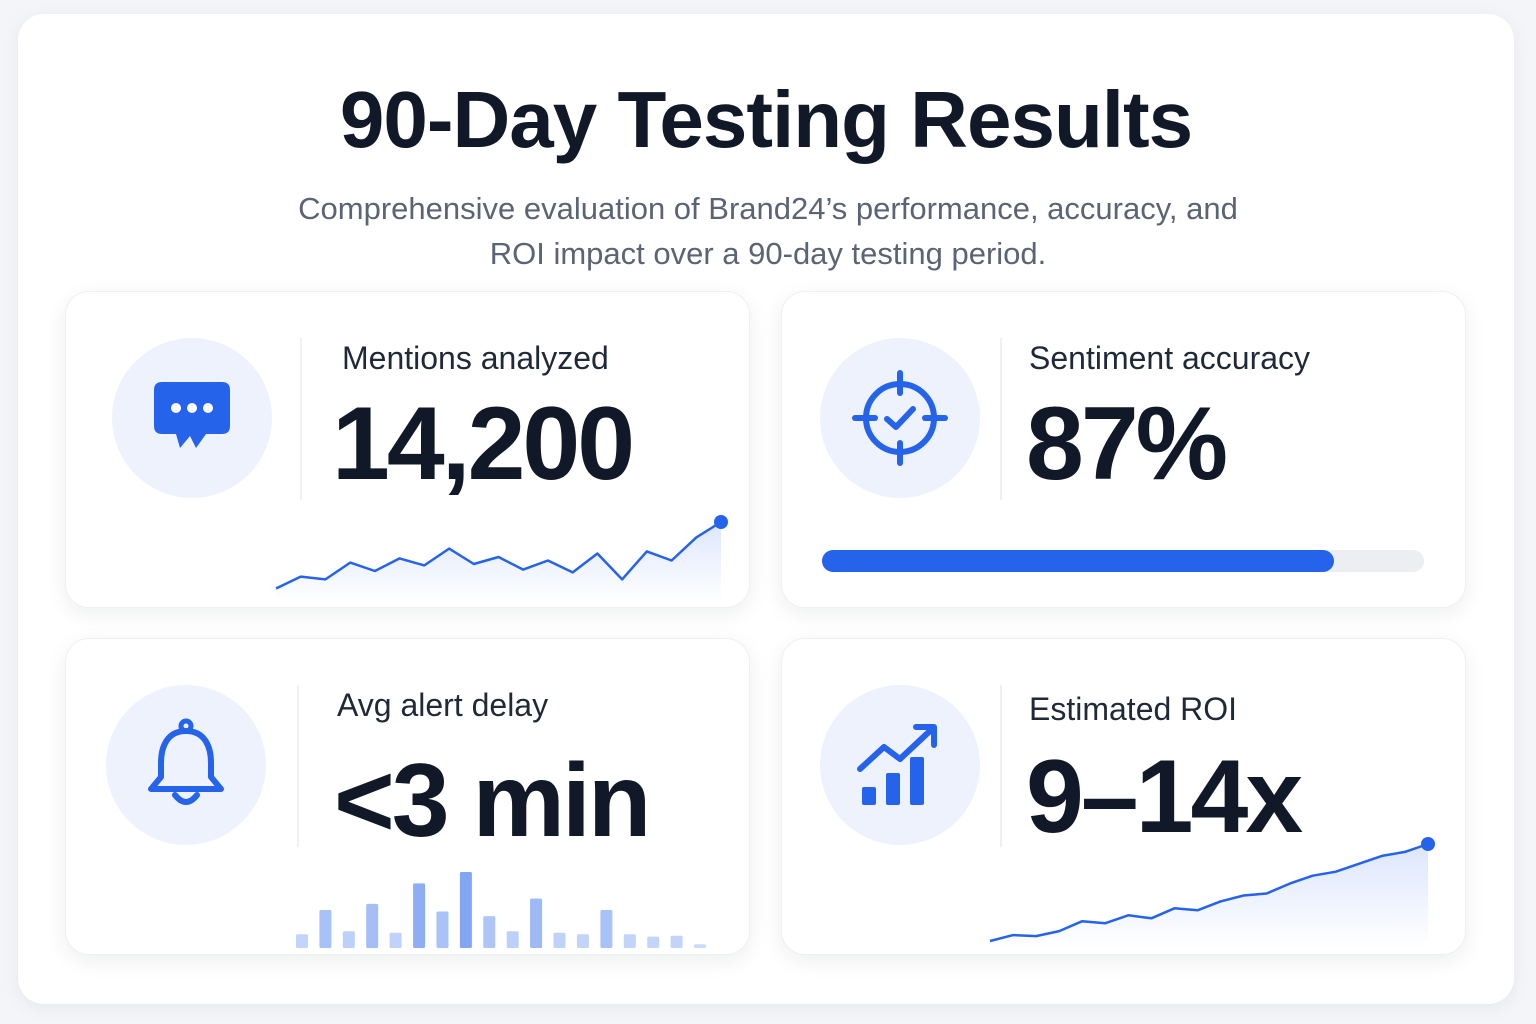 Image resolution: width=1536 pixels, height=1024 pixels. I want to click on bell-icon, so click(186, 765).